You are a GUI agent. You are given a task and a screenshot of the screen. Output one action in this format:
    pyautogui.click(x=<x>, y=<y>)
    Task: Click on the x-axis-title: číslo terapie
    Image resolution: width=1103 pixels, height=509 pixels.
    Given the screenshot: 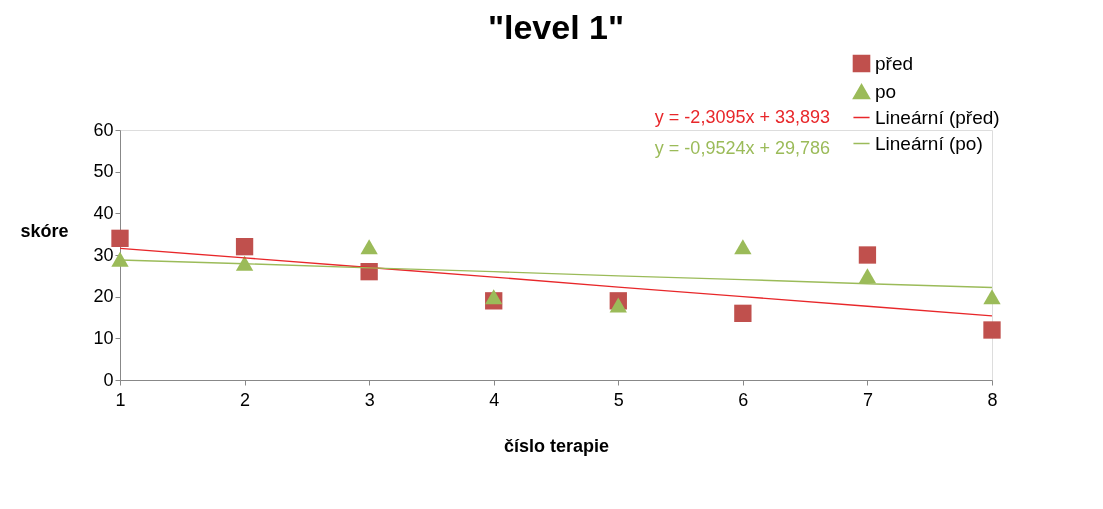 What is the action you would take?
    pyautogui.click(x=556, y=445)
    